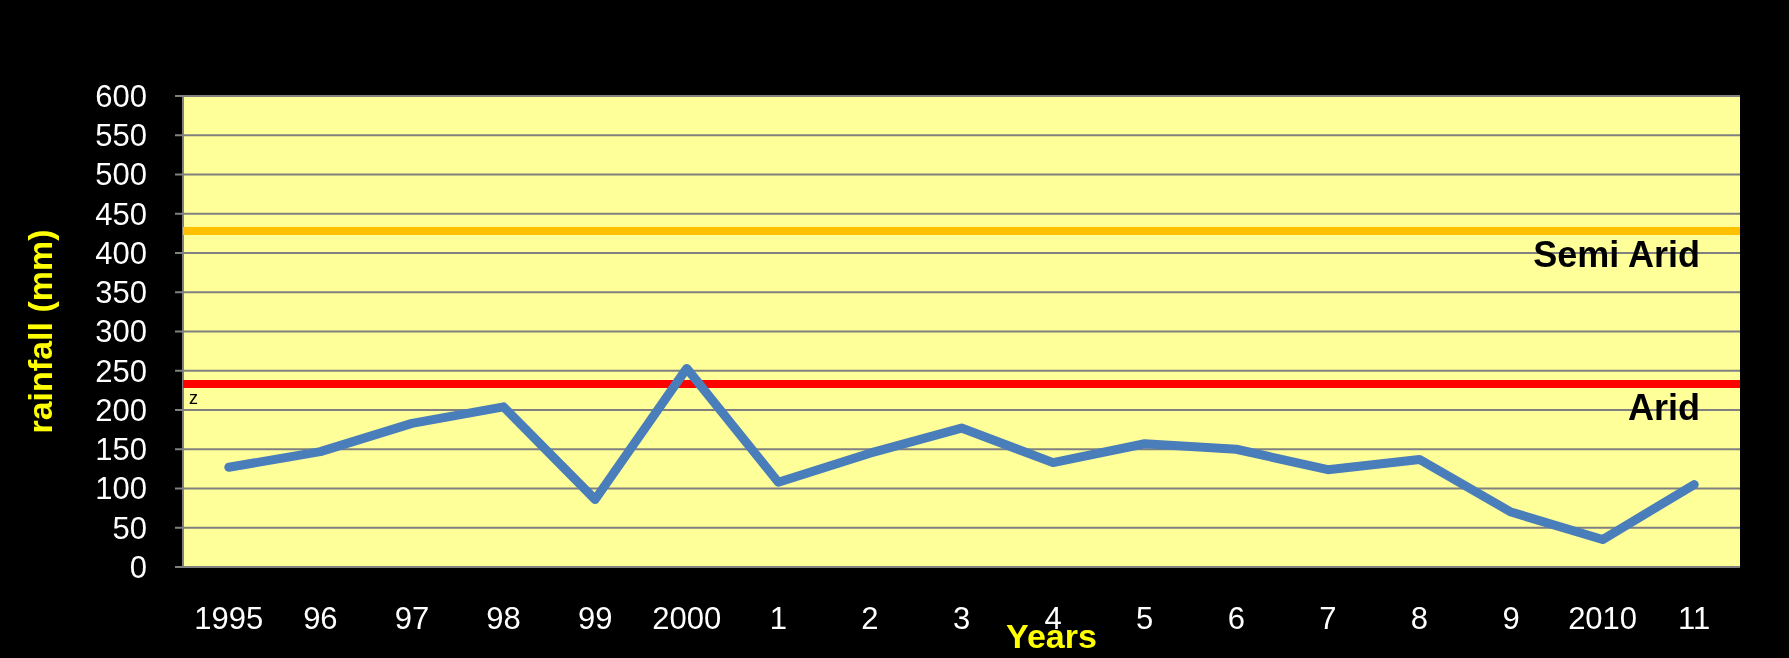  Describe the element at coordinates (40, 331) in the screenshot. I see `y-axis-title: rainfall (mm)` at that location.